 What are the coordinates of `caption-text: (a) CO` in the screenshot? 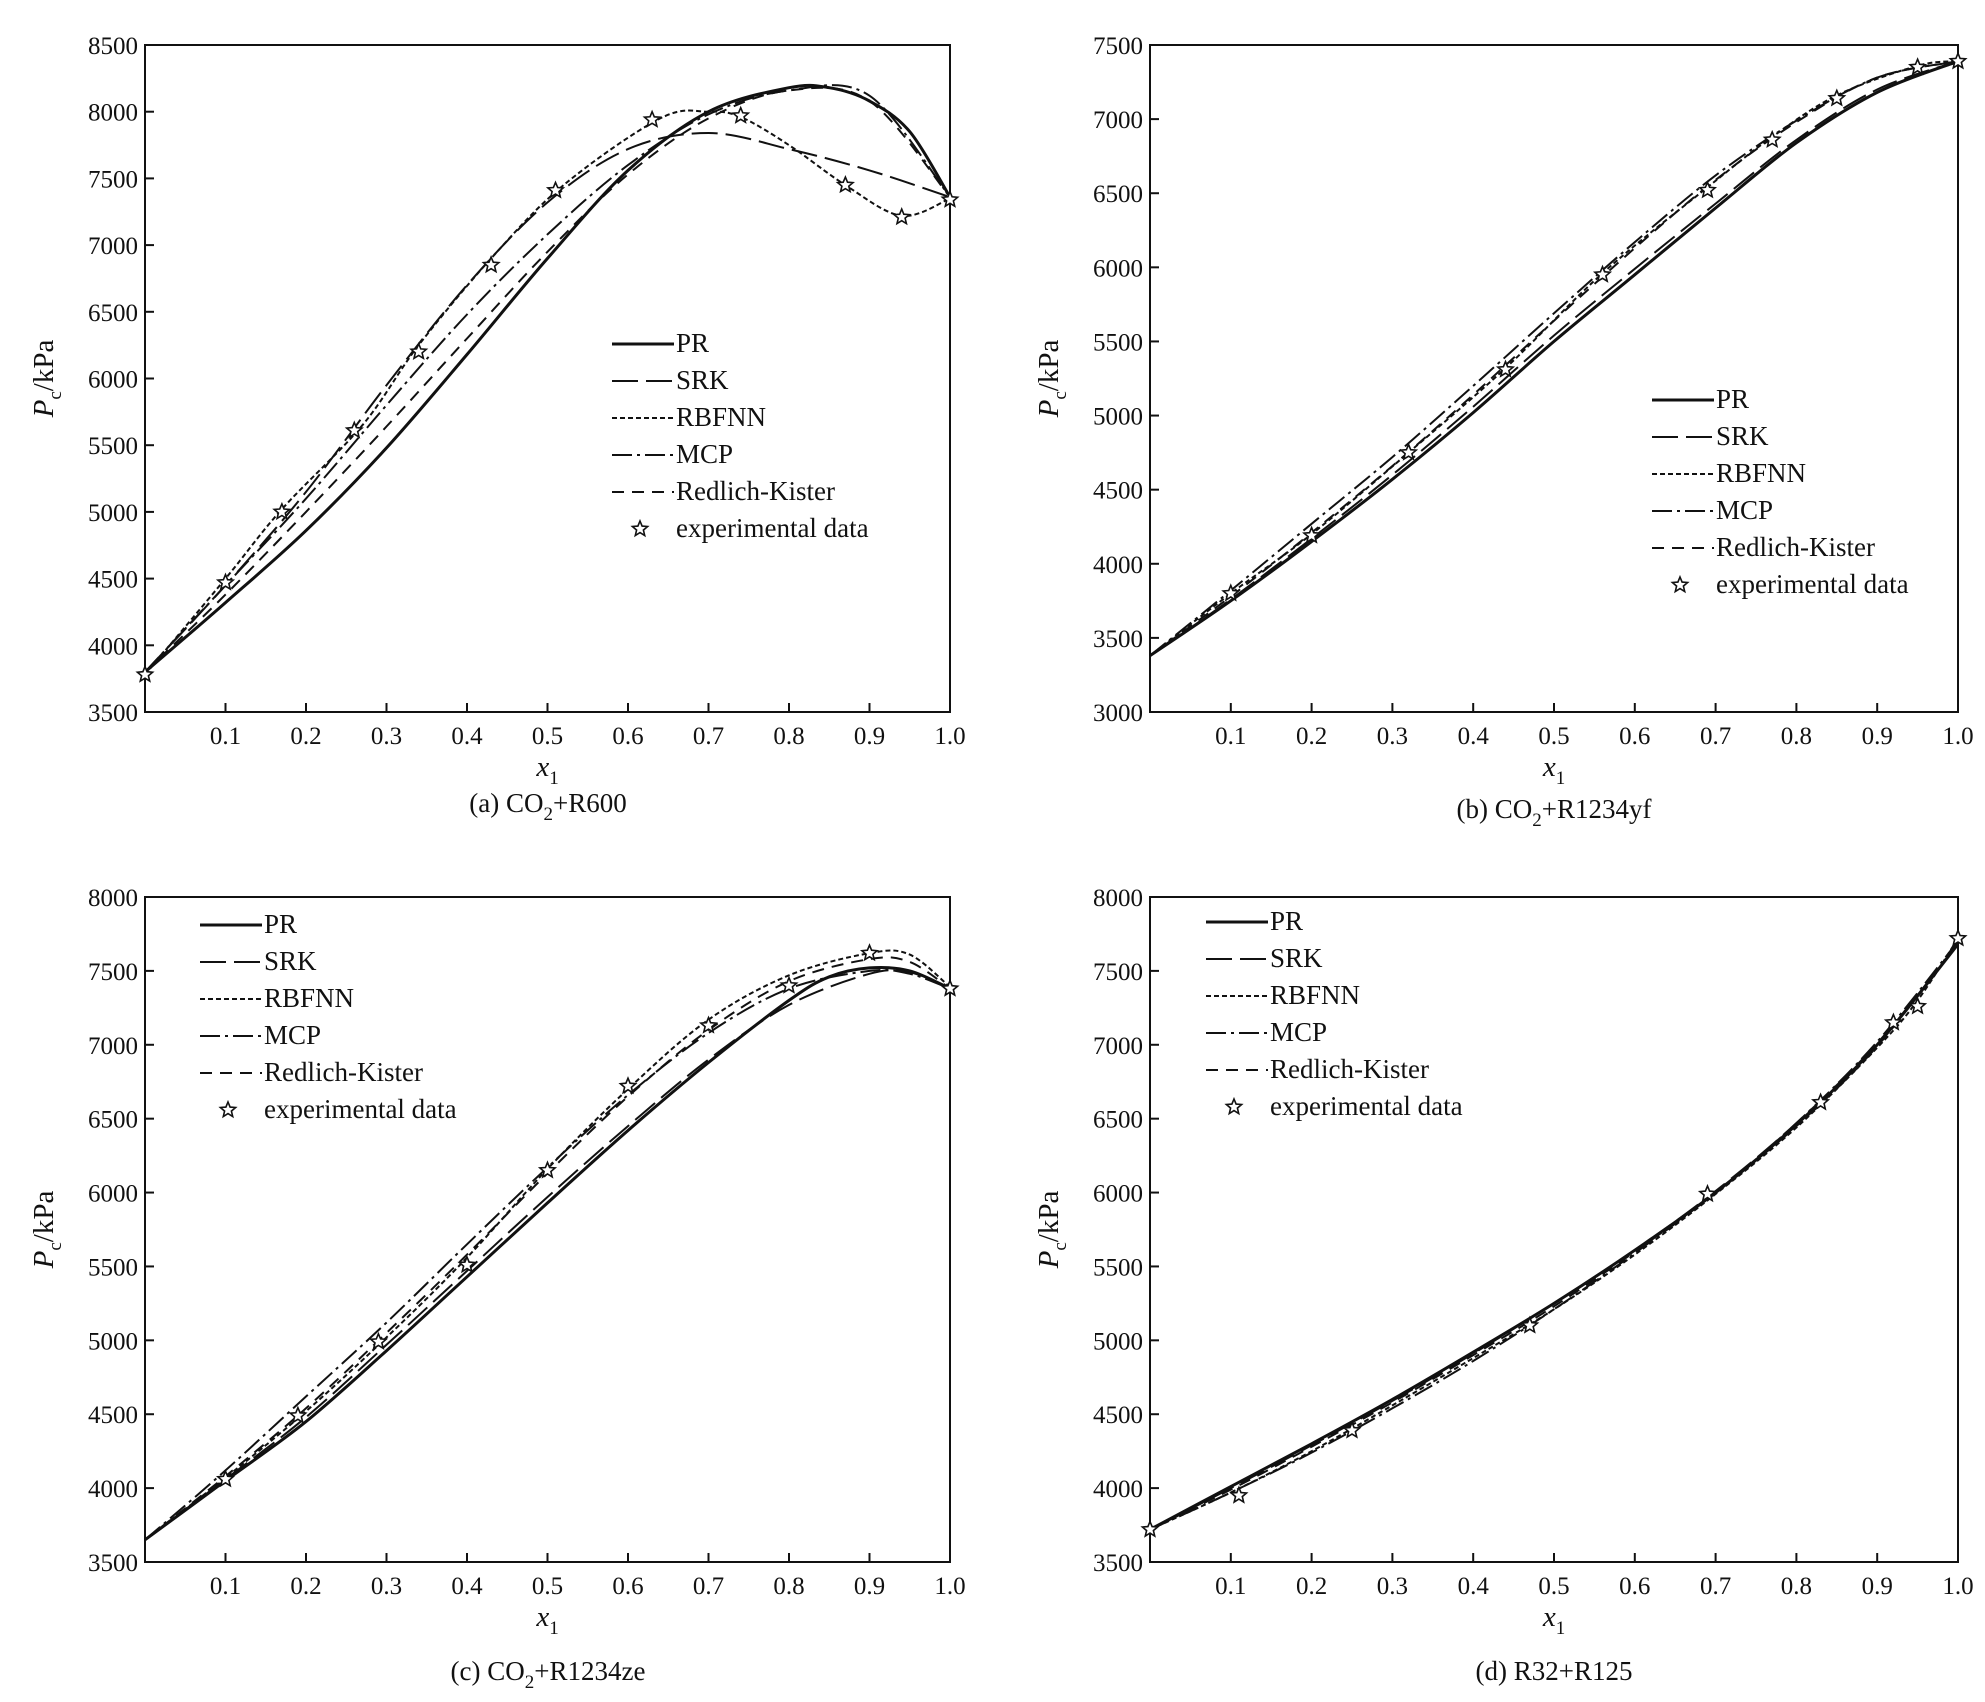 It's located at (506, 803).